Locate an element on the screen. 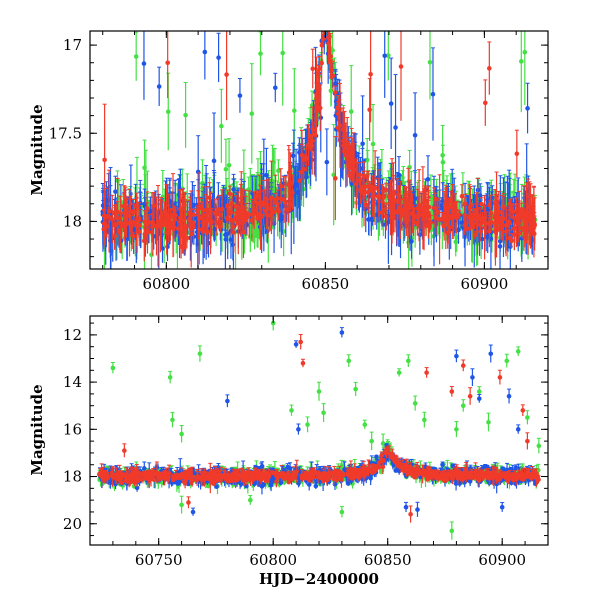 The image size is (600, 600). y-tick-label: 17.5 is located at coordinates (65, 133).